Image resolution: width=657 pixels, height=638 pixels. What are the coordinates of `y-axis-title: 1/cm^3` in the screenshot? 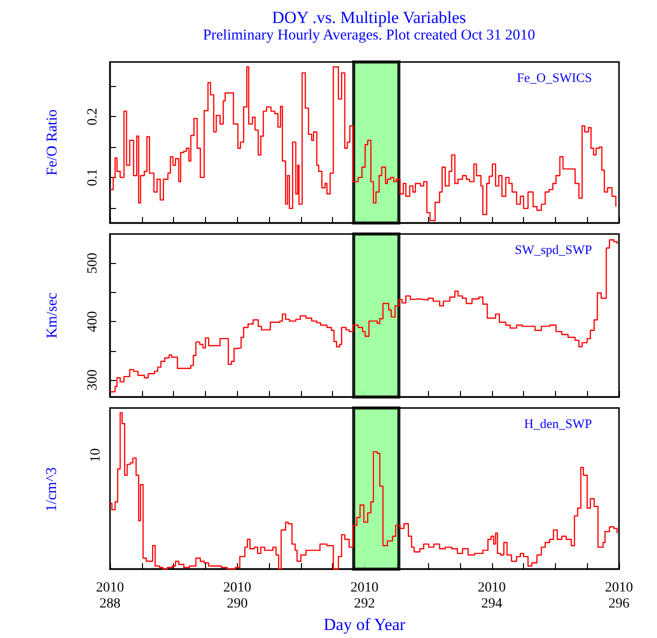 It's located at (52, 489).